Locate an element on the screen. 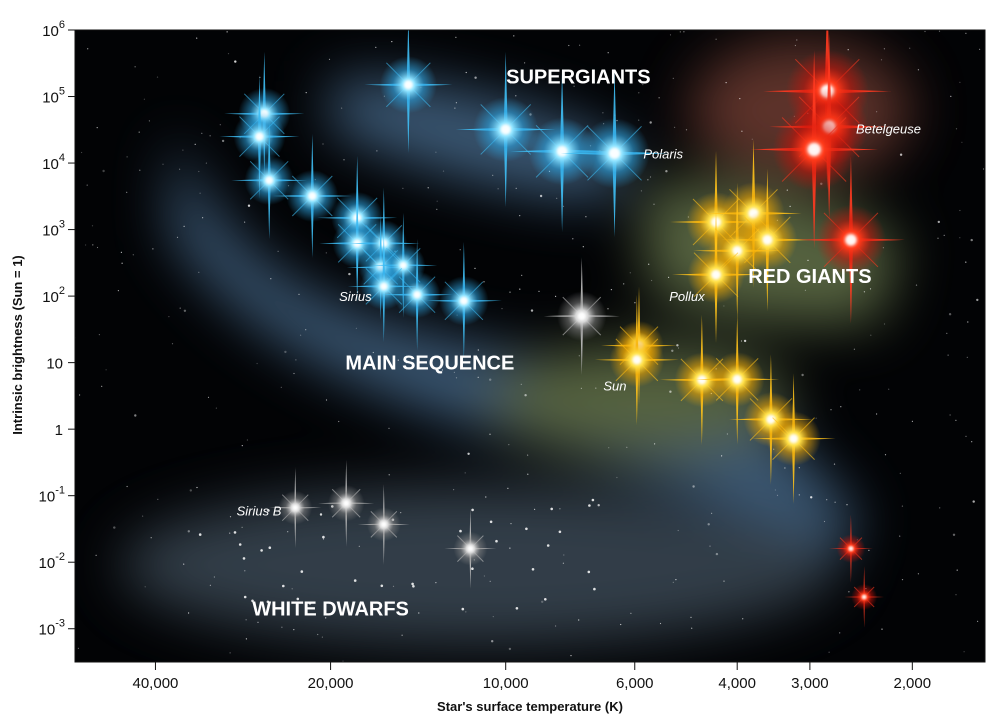 The height and width of the screenshot is (718, 1000). star-label-2: Sirius is located at coordinates (355, 296).